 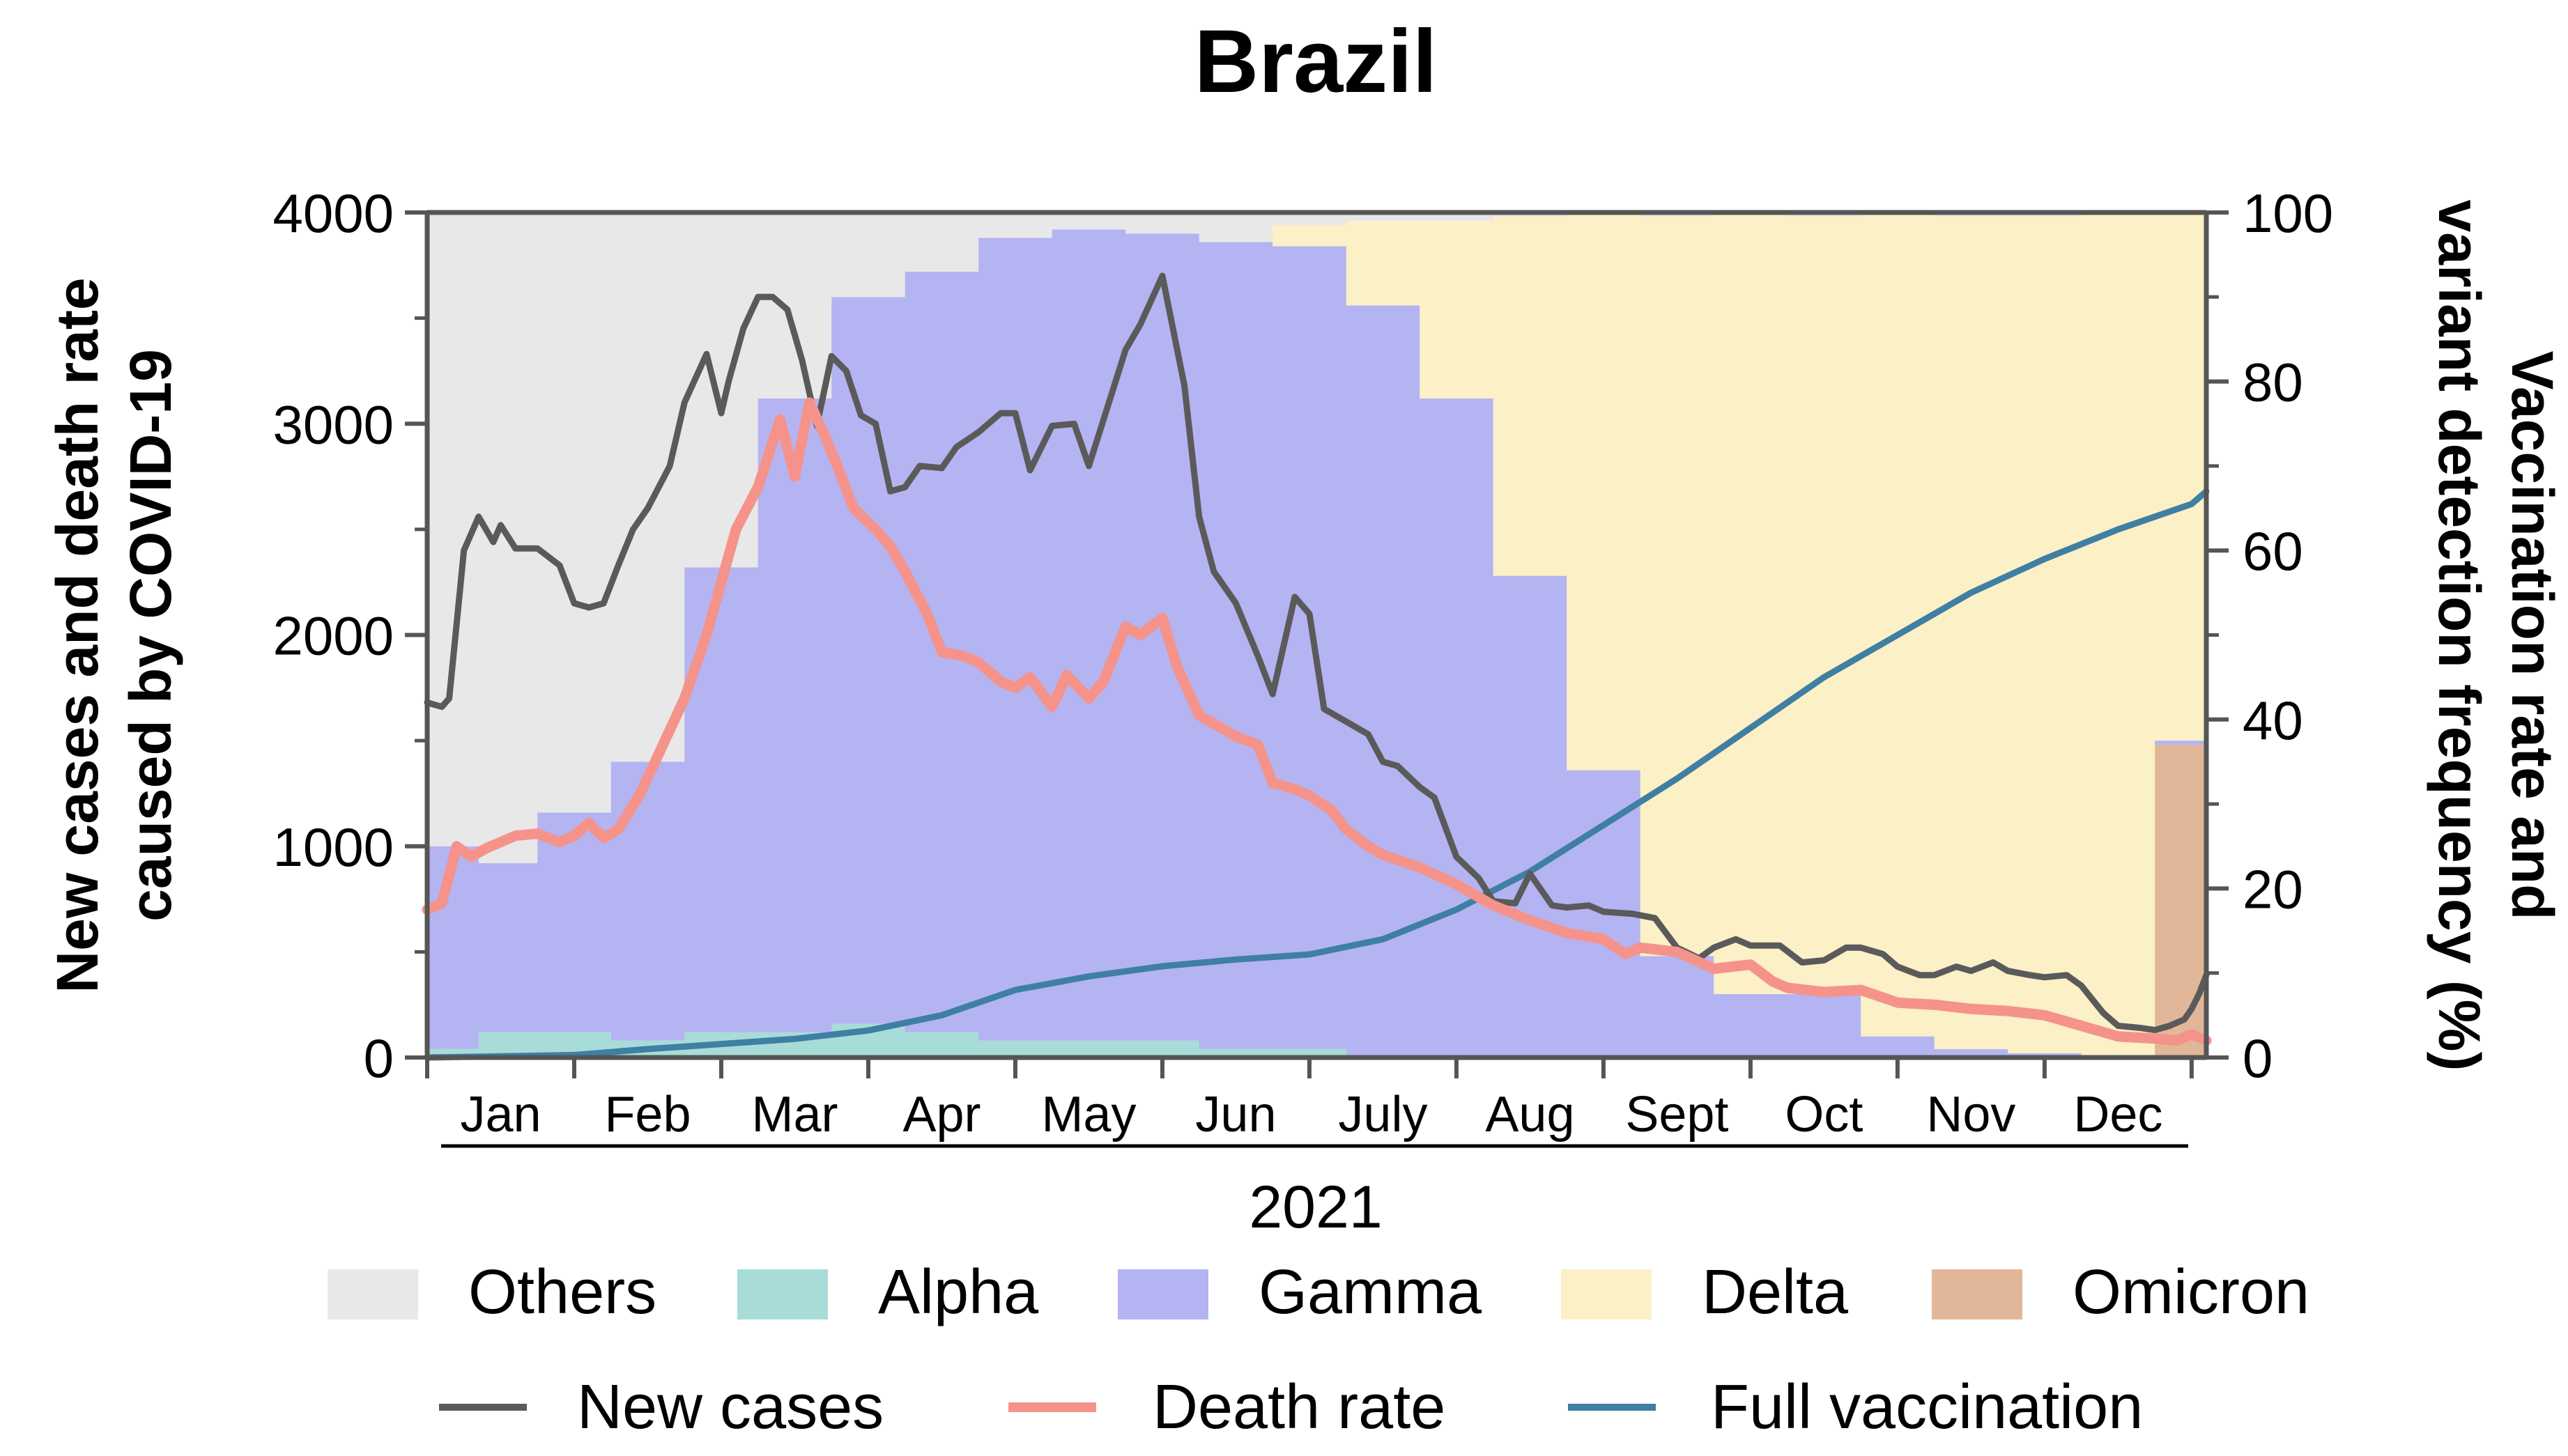 I want to click on left-tick-label-3000: 3000, so click(x=333, y=424).